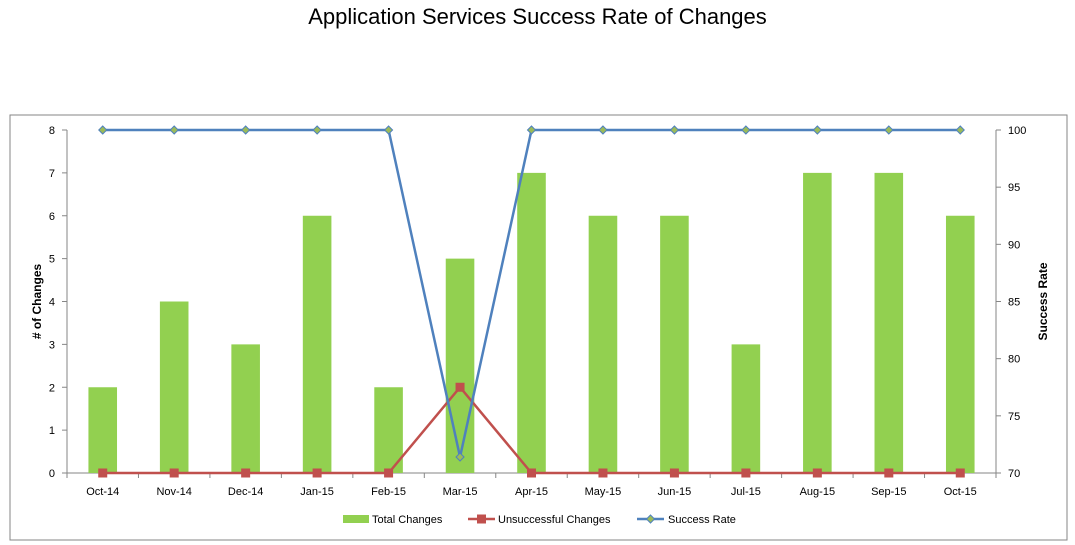  What do you see at coordinates (52, 303) in the screenshot?
I see `y-tick-label-left: 4` at bounding box center [52, 303].